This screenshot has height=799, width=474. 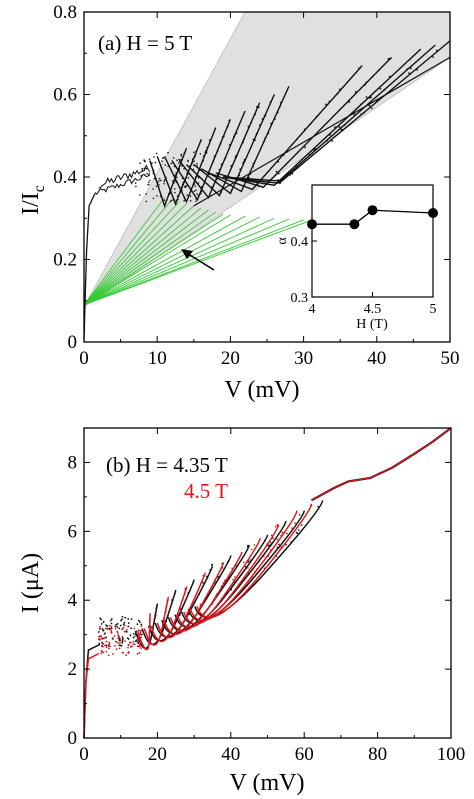 What do you see at coordinates (73, 342) in the screenshot?
I see `y-tick-label: 0` at bounding box center [73, 342].